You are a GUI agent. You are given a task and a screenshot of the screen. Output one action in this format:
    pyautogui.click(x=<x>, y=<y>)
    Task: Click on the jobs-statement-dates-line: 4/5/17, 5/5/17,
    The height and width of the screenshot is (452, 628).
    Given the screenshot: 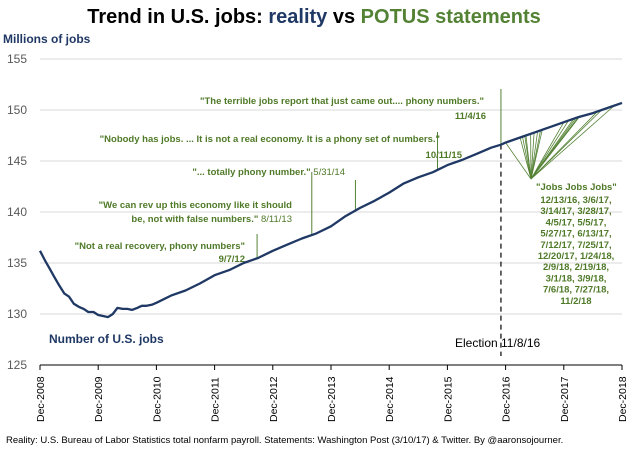 What is the action you would take?
    pyautogui.click(x=576, y=222)
    